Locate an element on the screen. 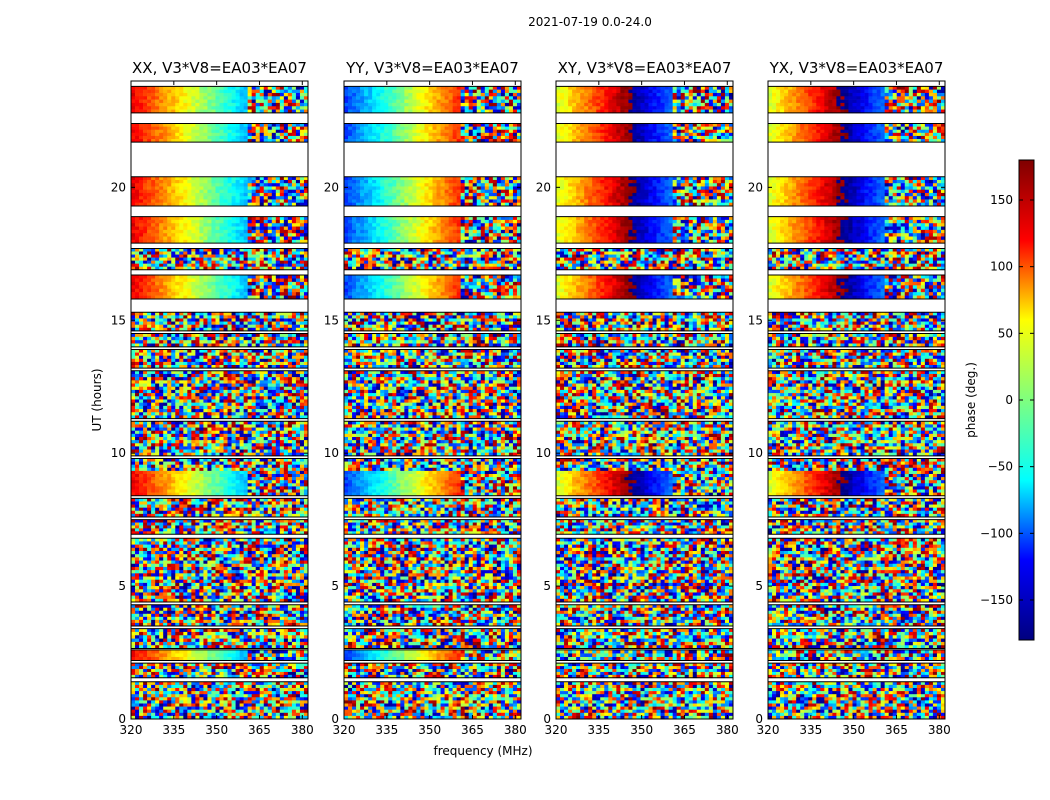  colorbar-tick-label: 100 is located at coordinates (1001, 267).